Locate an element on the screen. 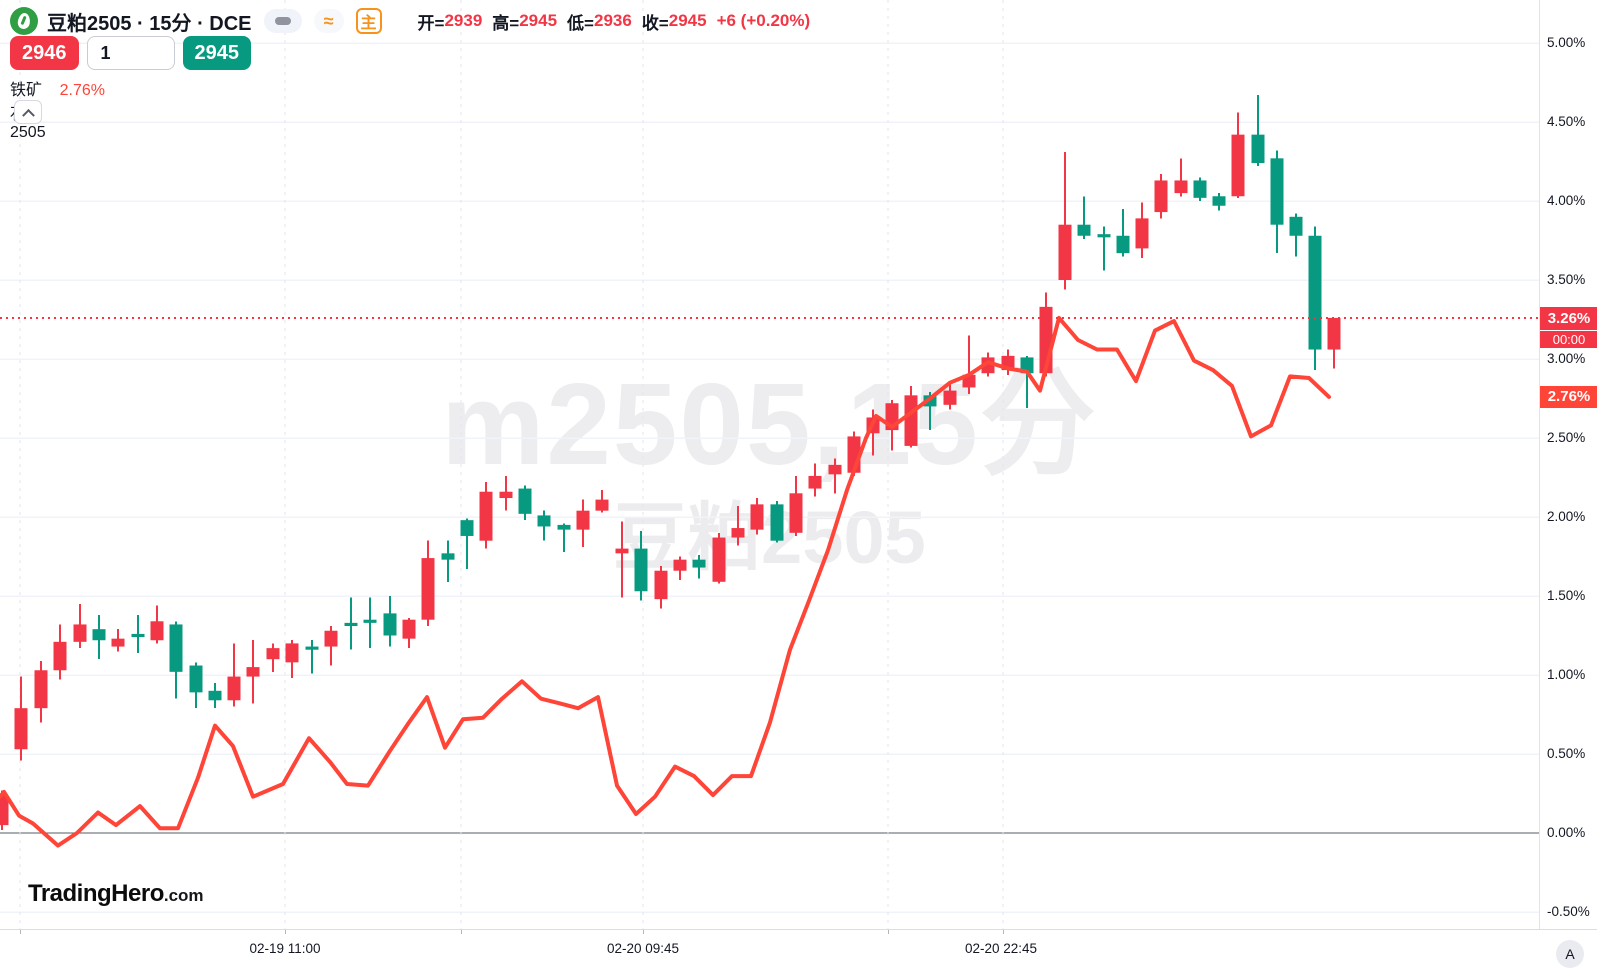 This screenshot has height=971, width=1597. high-label: 高= is located at coordinates (506, 23).